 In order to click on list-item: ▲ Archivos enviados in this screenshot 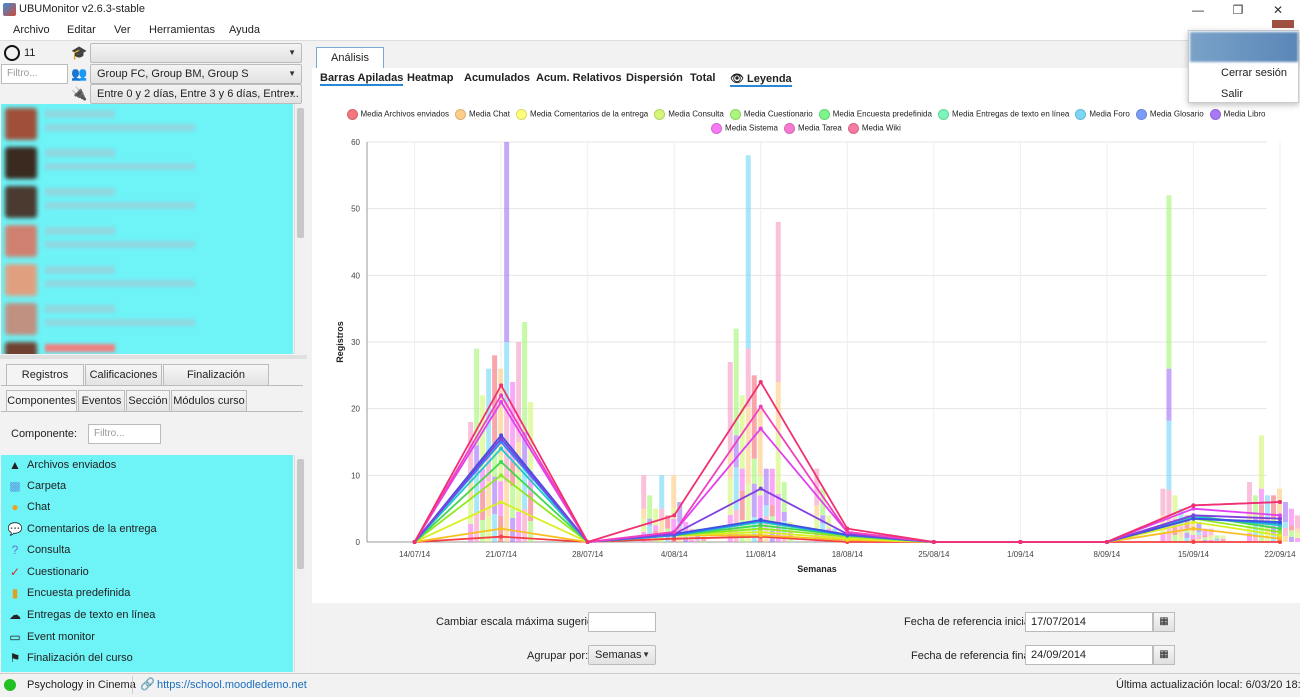, I will do `click(61, 465)`.